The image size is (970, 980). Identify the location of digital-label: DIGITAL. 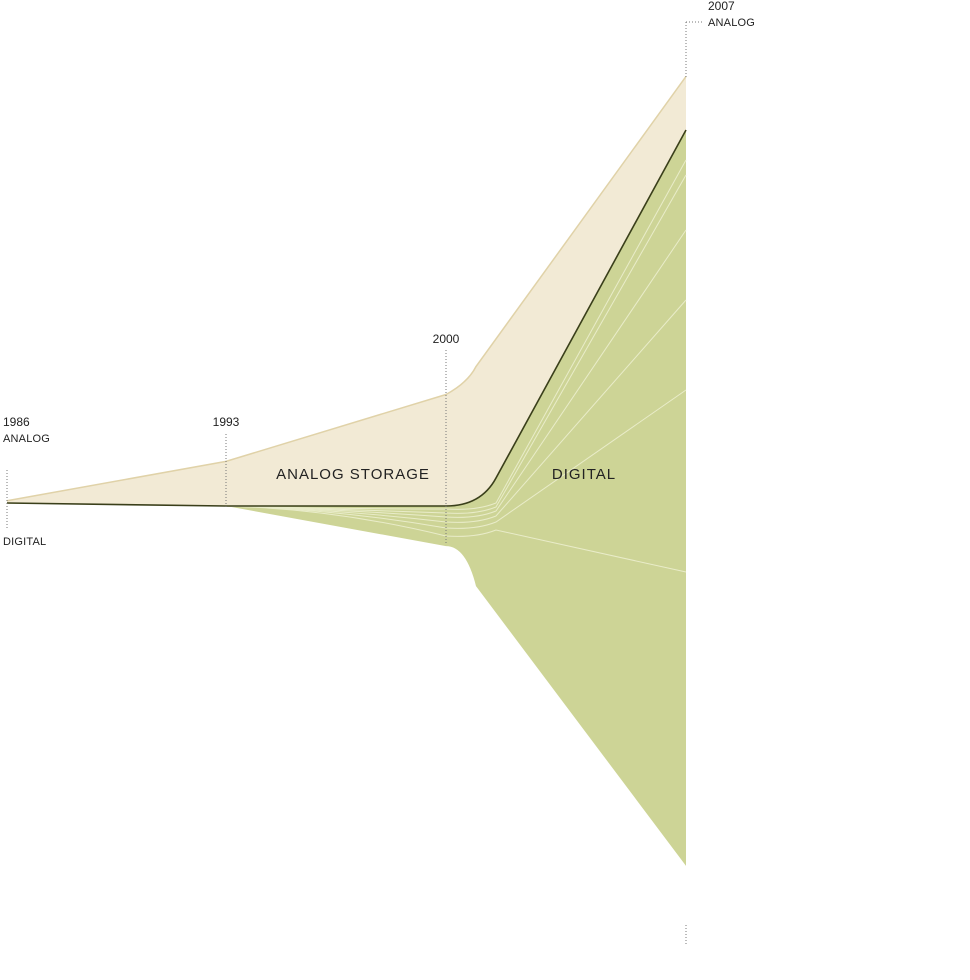
(584, 474).